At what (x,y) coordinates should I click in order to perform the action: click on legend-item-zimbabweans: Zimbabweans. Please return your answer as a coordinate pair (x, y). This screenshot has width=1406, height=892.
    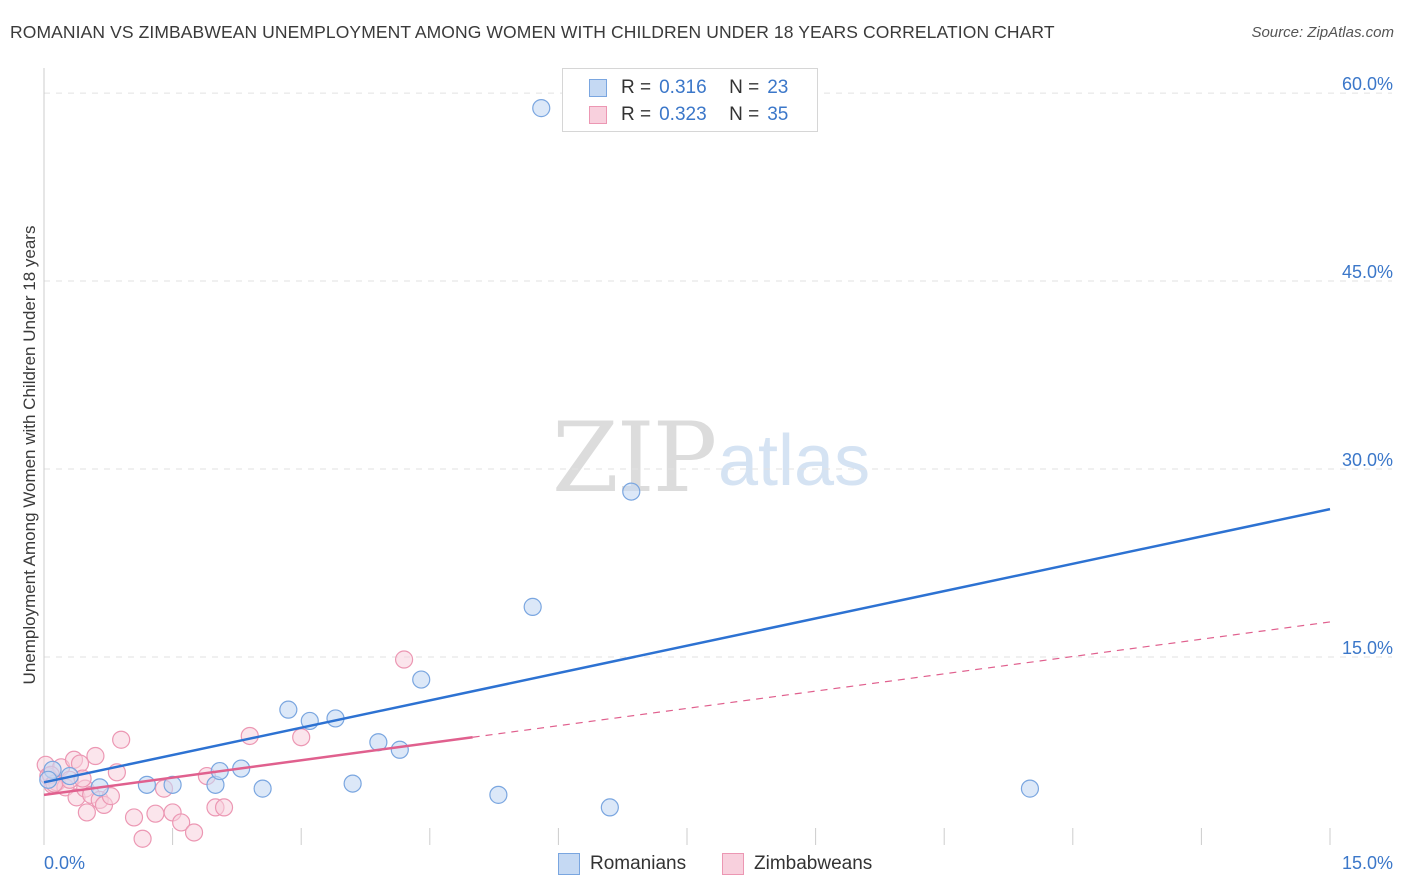
    Looking at the image, I should click on (797, 864).